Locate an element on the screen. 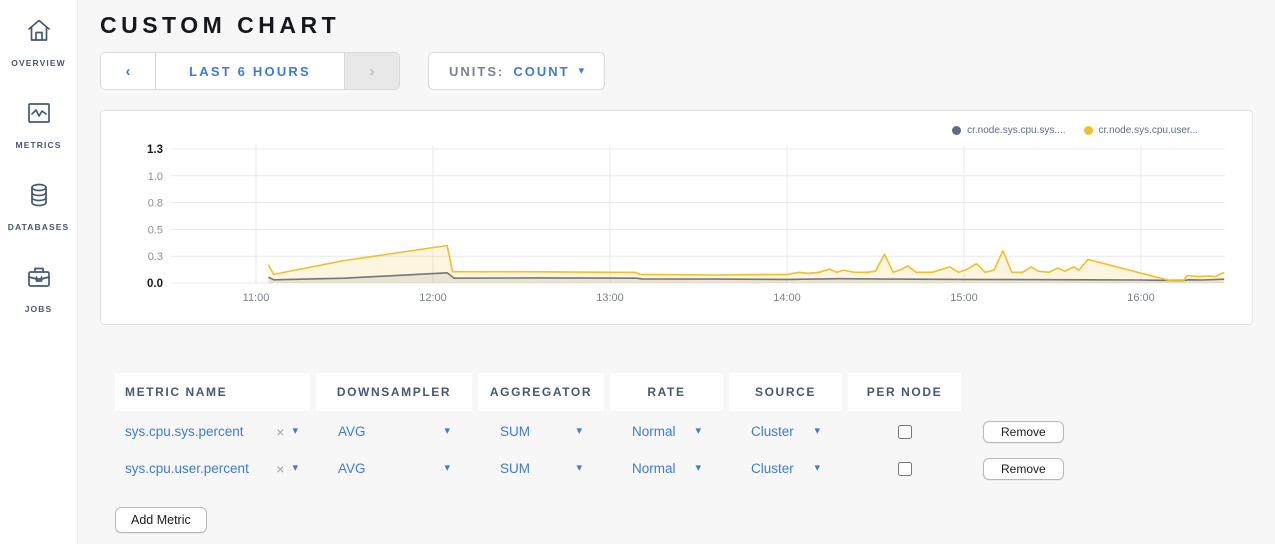  sidebar-item-overview: OVERVIEW is located at coordinates (38, 42).